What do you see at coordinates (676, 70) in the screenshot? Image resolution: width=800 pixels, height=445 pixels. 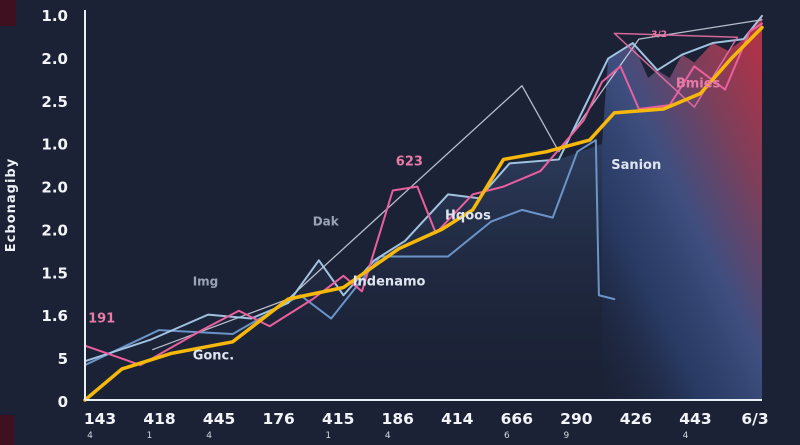 I see `series-pink-polygon-outline` at bounding box center [676, 70].